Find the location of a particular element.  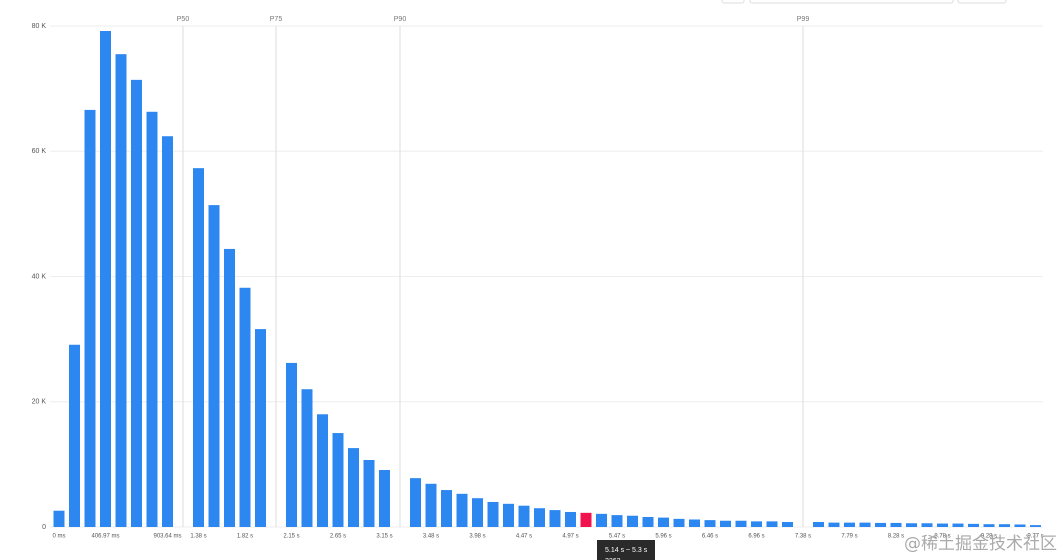

tooltip-box is located at coordinates (626, 550).